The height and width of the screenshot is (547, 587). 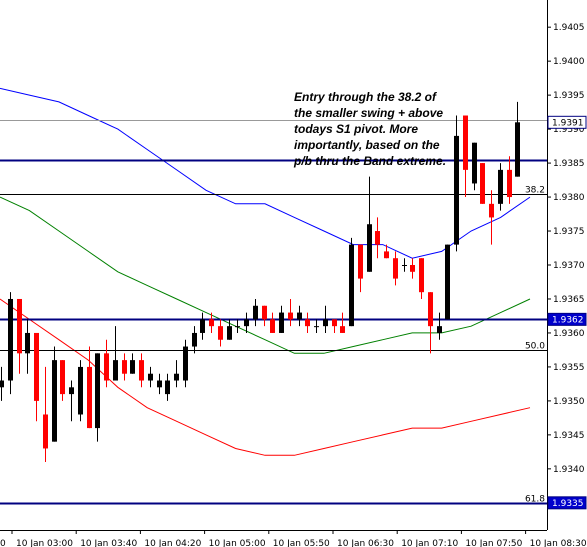 I want to click on annotation-line: todays S1 pivot. More, so click(x=356, y=129).